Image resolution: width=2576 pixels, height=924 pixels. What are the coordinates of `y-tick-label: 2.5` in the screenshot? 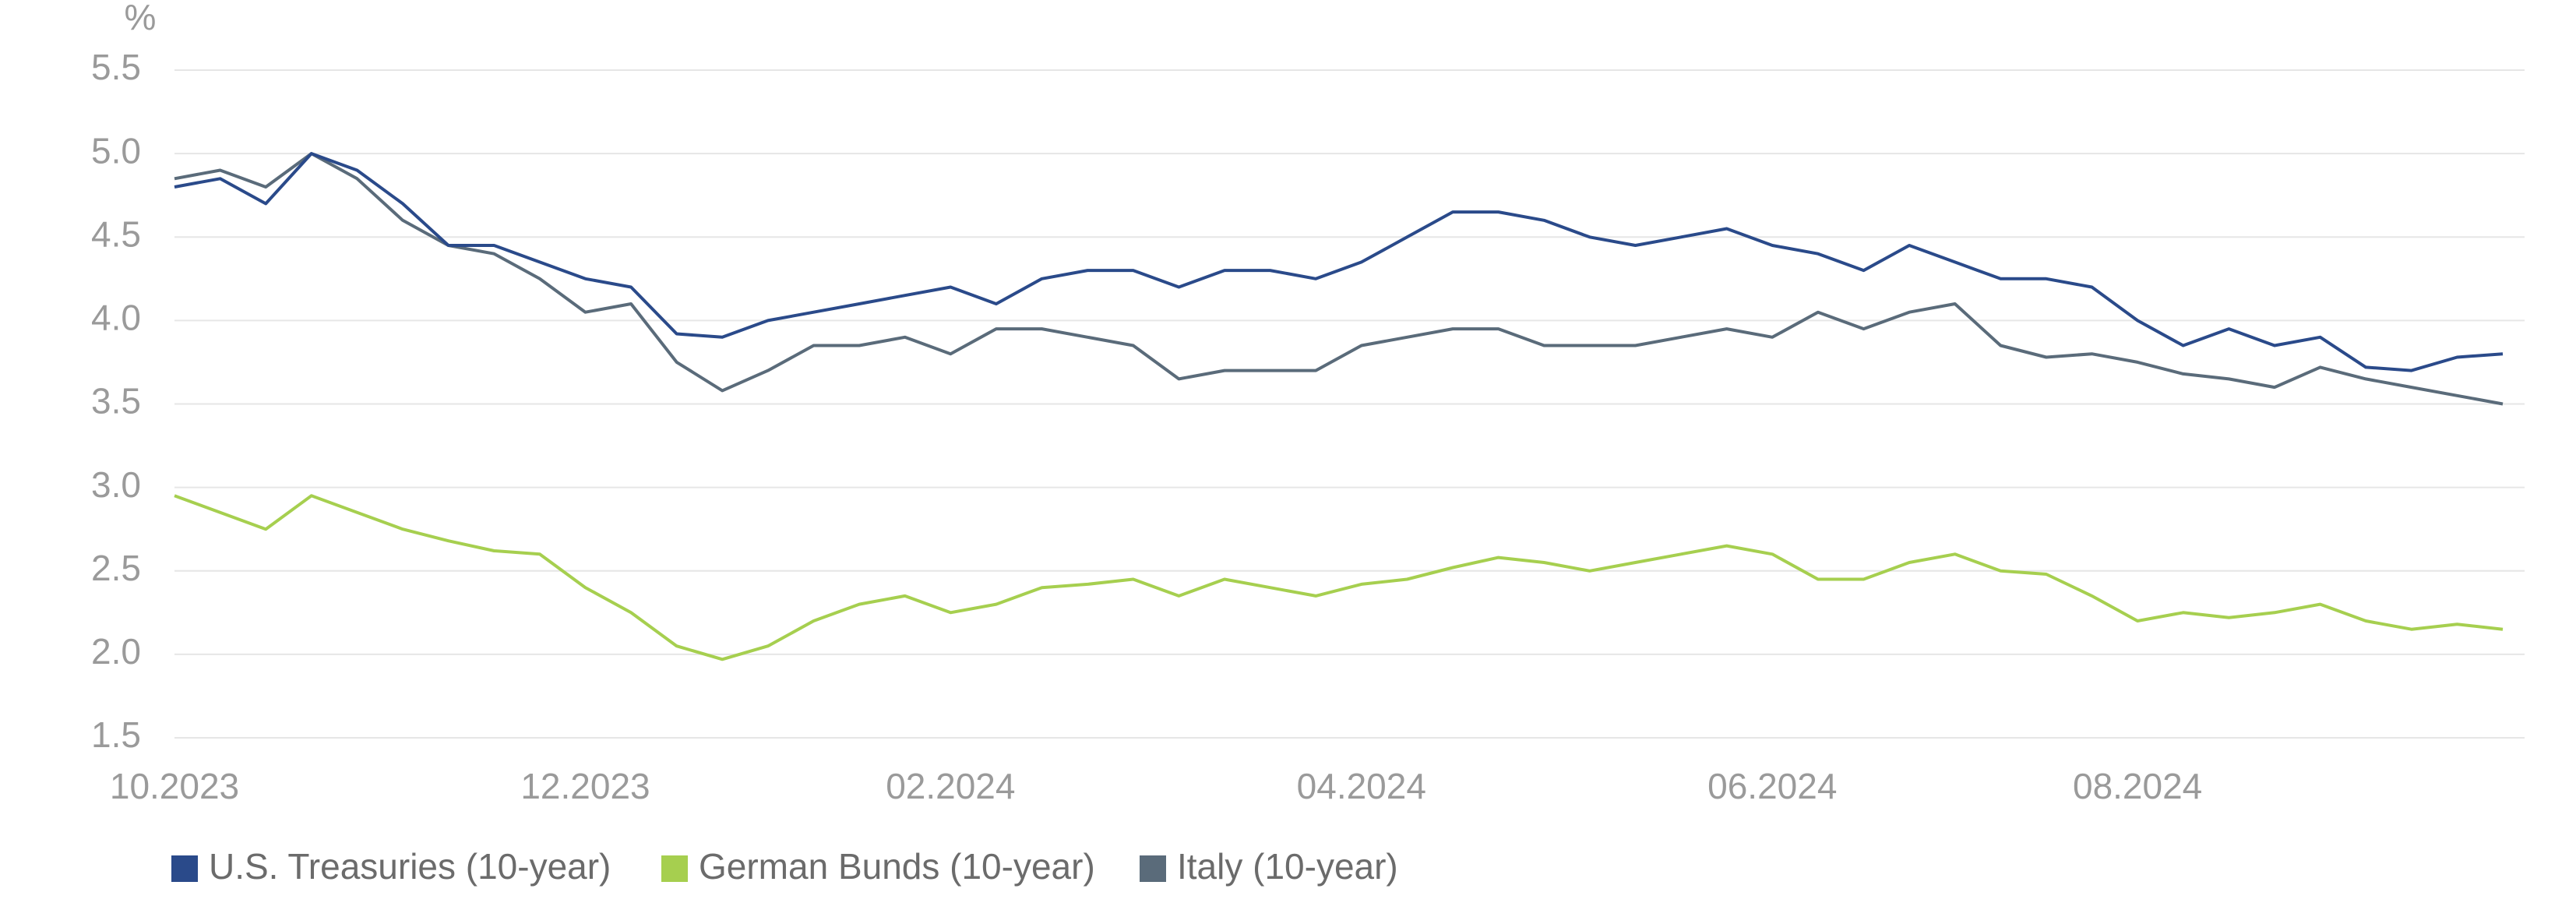 It's located at (116, 568).